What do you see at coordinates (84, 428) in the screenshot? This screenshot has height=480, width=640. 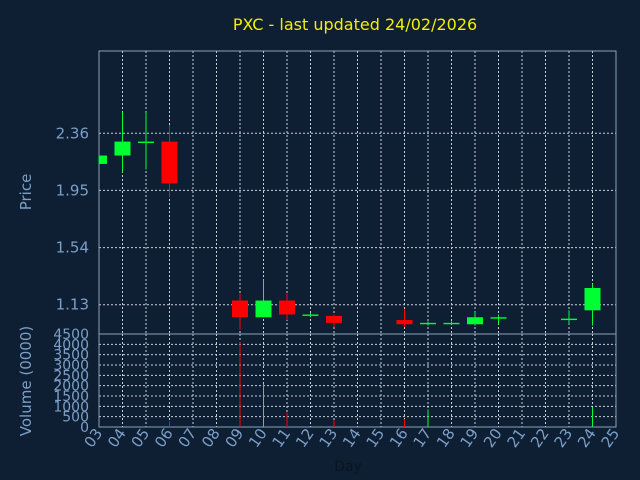 I see `volume-tick-label: 0` at bounding box center [84, 428].